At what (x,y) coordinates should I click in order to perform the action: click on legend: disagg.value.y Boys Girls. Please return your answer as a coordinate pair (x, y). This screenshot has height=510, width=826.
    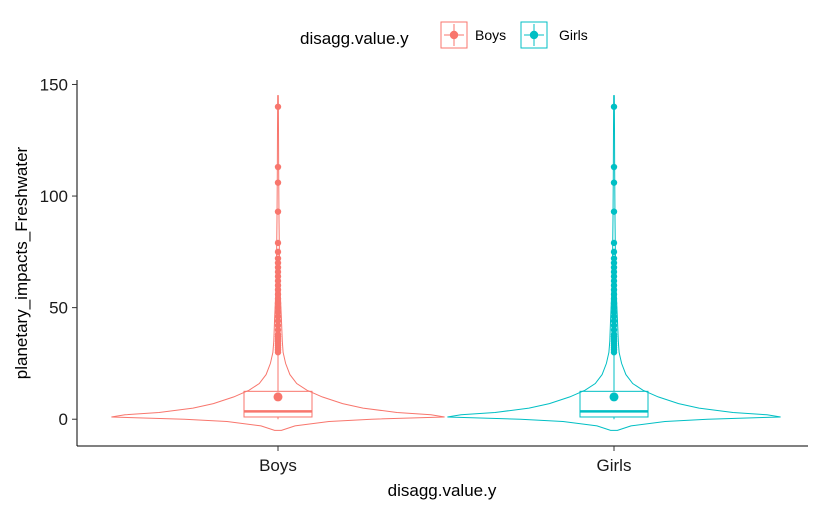
    Looking at the image, I should click on (444, 35).